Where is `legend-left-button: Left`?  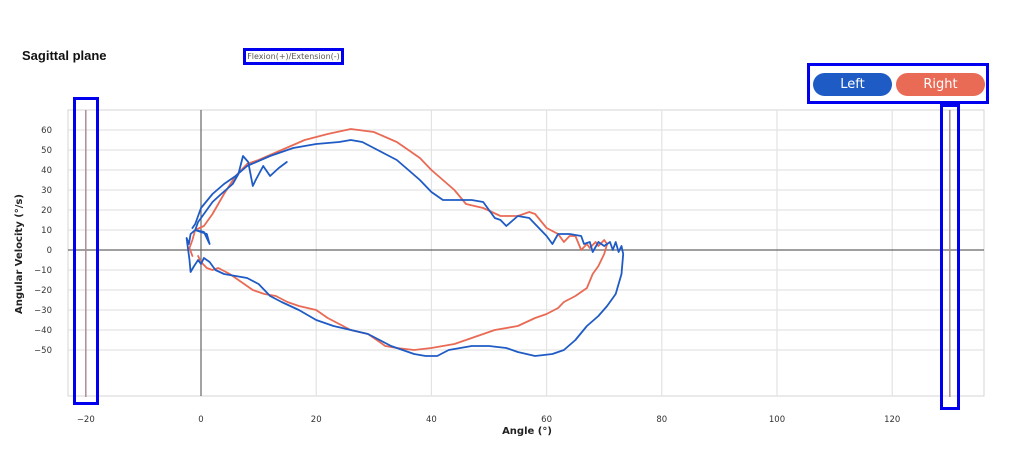
legend-left-button: Left is located at coordinates (852, 84).